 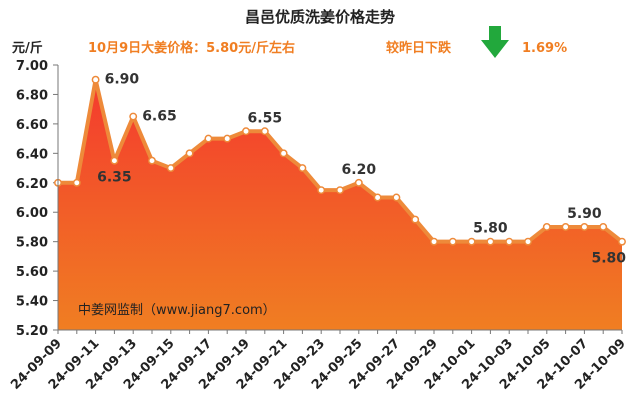 I want to click on y-tick-label: 6.20, so click(x=32, y=184).